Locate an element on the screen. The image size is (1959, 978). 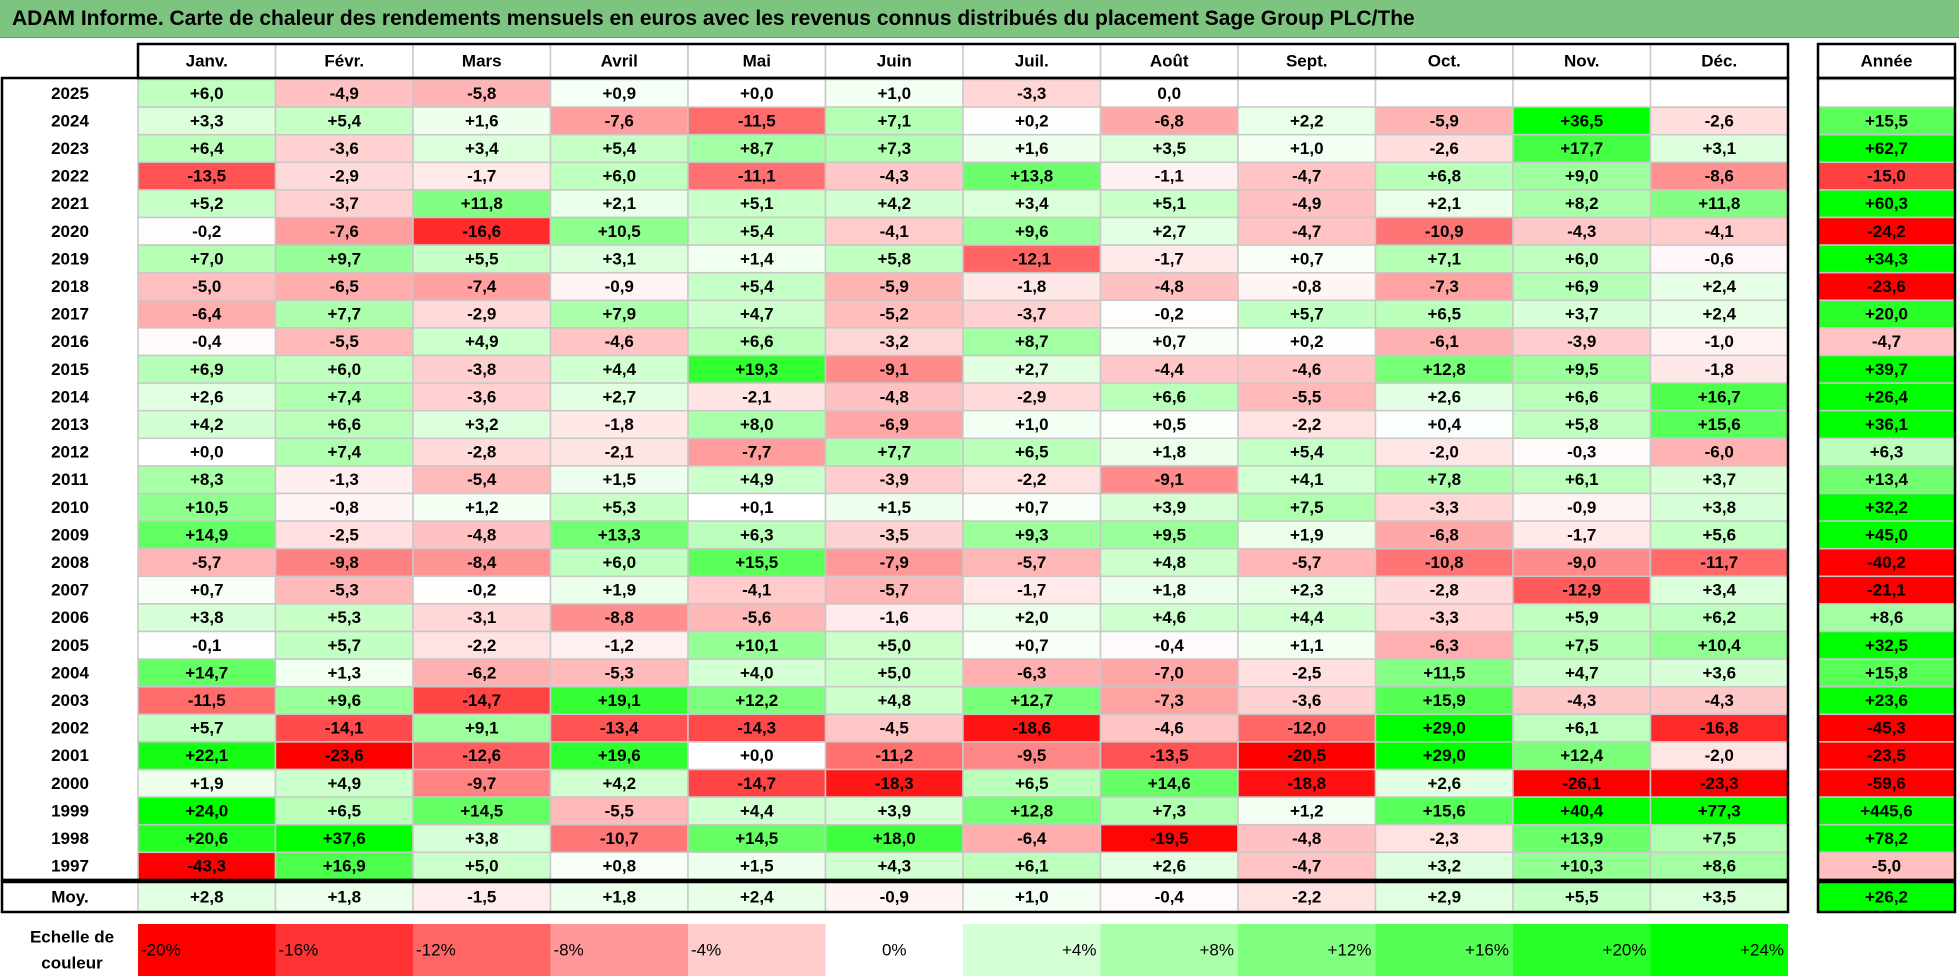
heat-value: +3,9 is located at coordinates (894, 810).